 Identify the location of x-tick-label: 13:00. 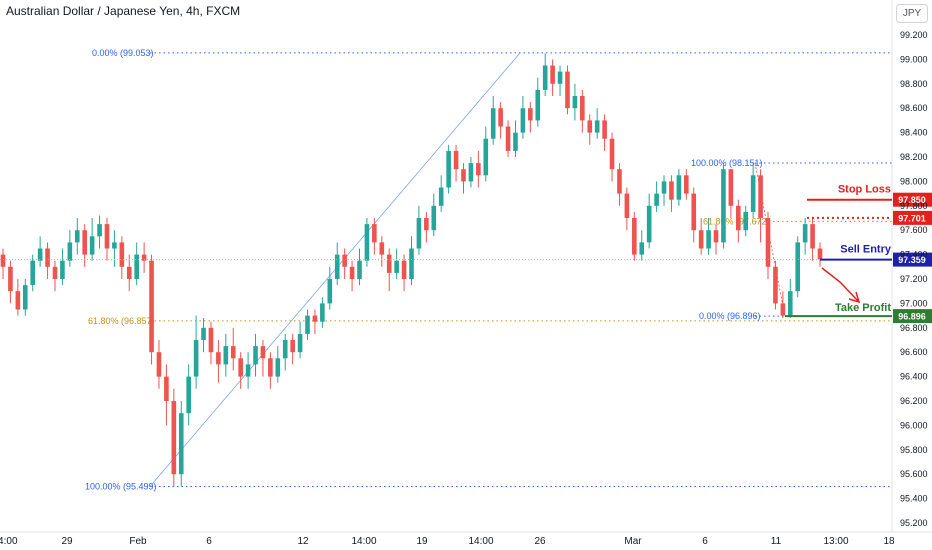
(835, 541).